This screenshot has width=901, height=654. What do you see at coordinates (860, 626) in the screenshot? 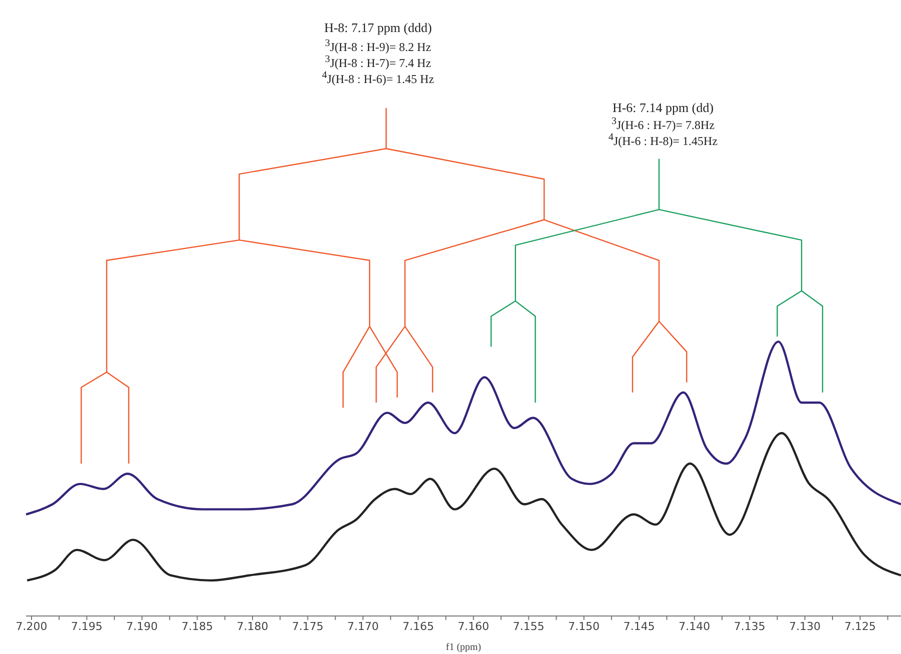
I see `x-tick-label: 7.125` at bounding box center [860, 626].